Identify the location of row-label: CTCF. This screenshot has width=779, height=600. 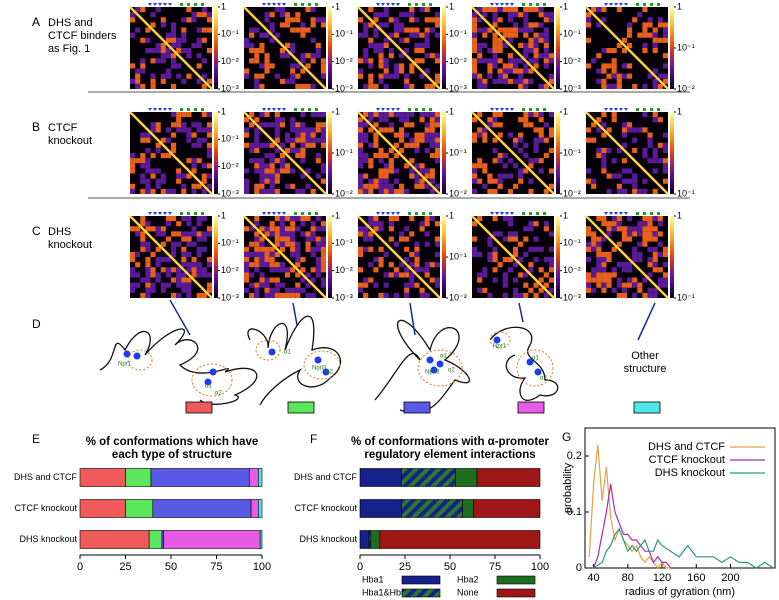
(63, 128).